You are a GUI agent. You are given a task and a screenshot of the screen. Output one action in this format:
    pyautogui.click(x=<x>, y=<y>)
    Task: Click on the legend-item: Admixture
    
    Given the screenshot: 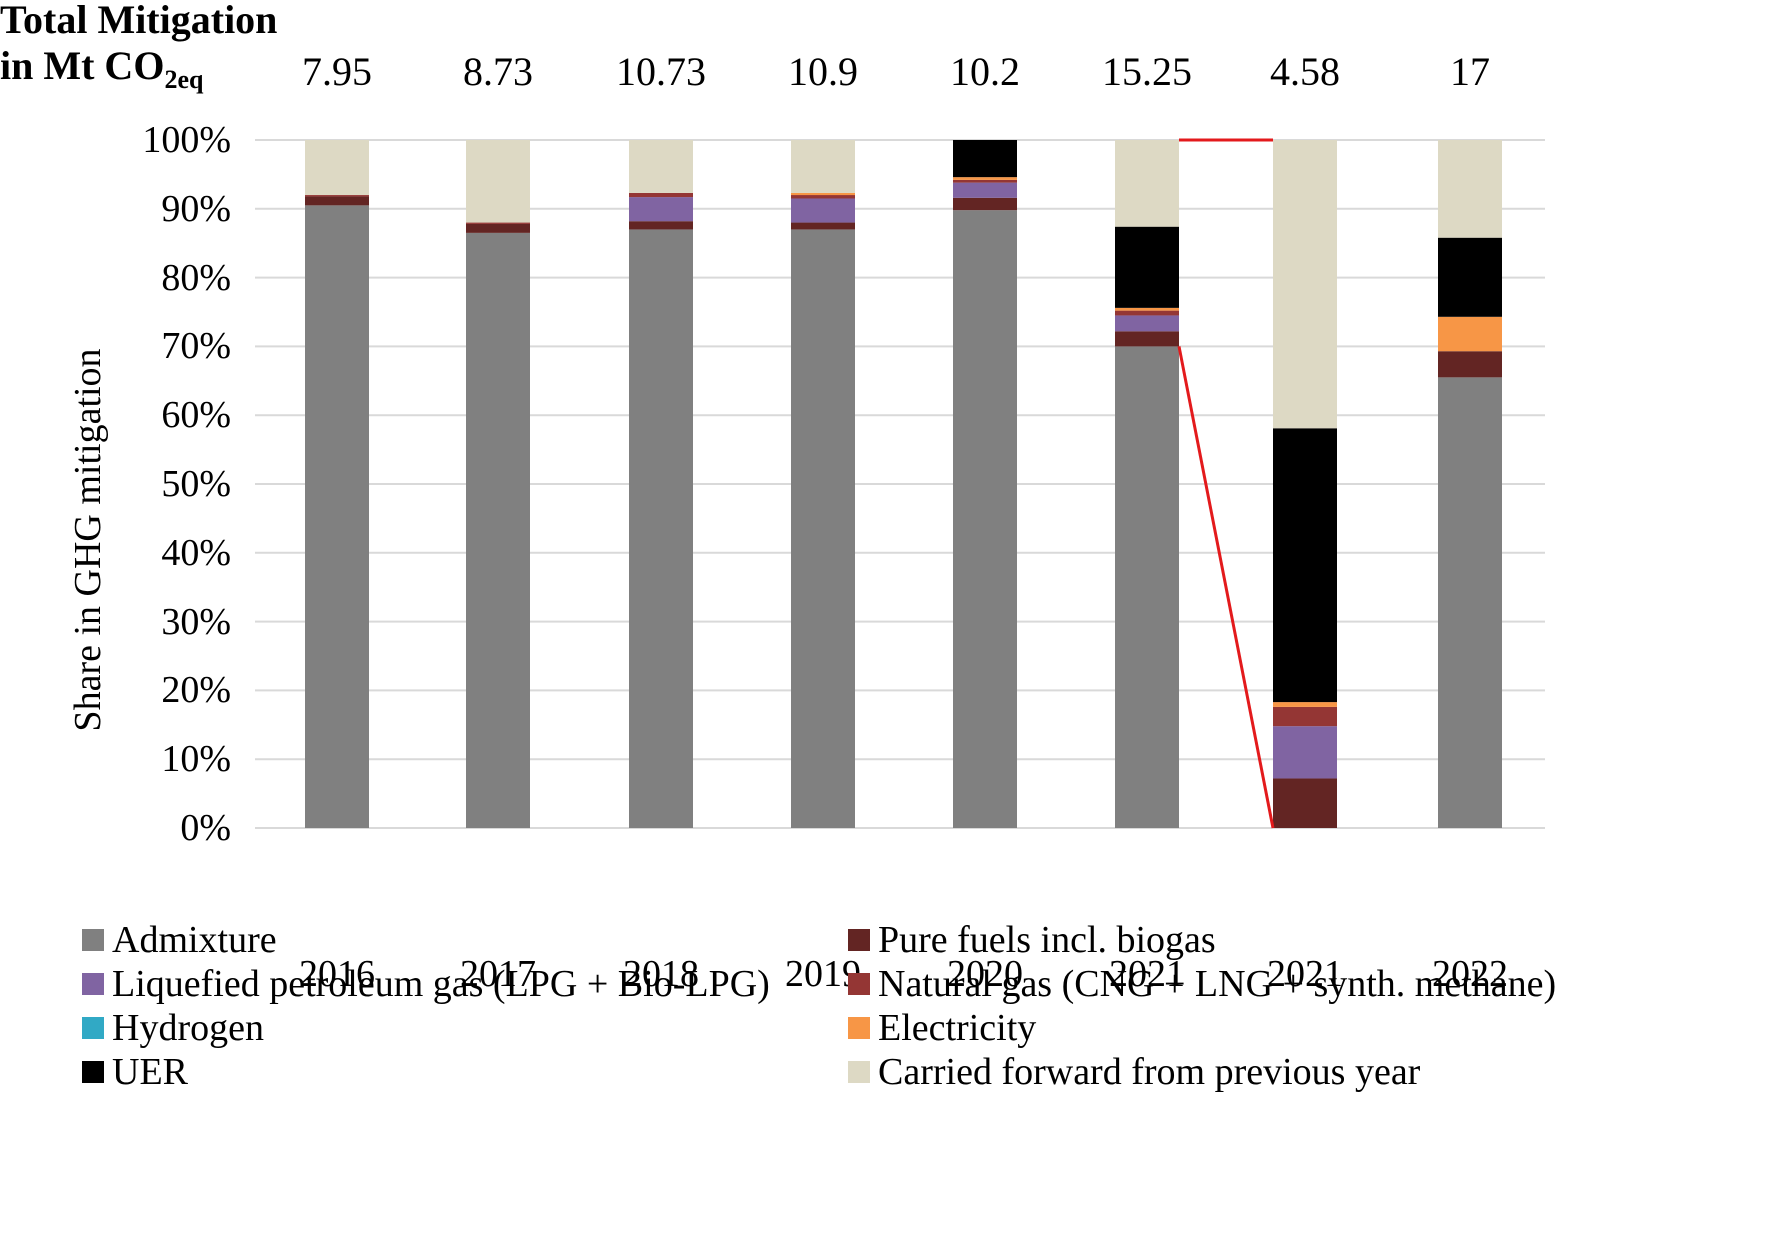 What is the action you would take?
    pyautogui.click(x=179, y=940)
    